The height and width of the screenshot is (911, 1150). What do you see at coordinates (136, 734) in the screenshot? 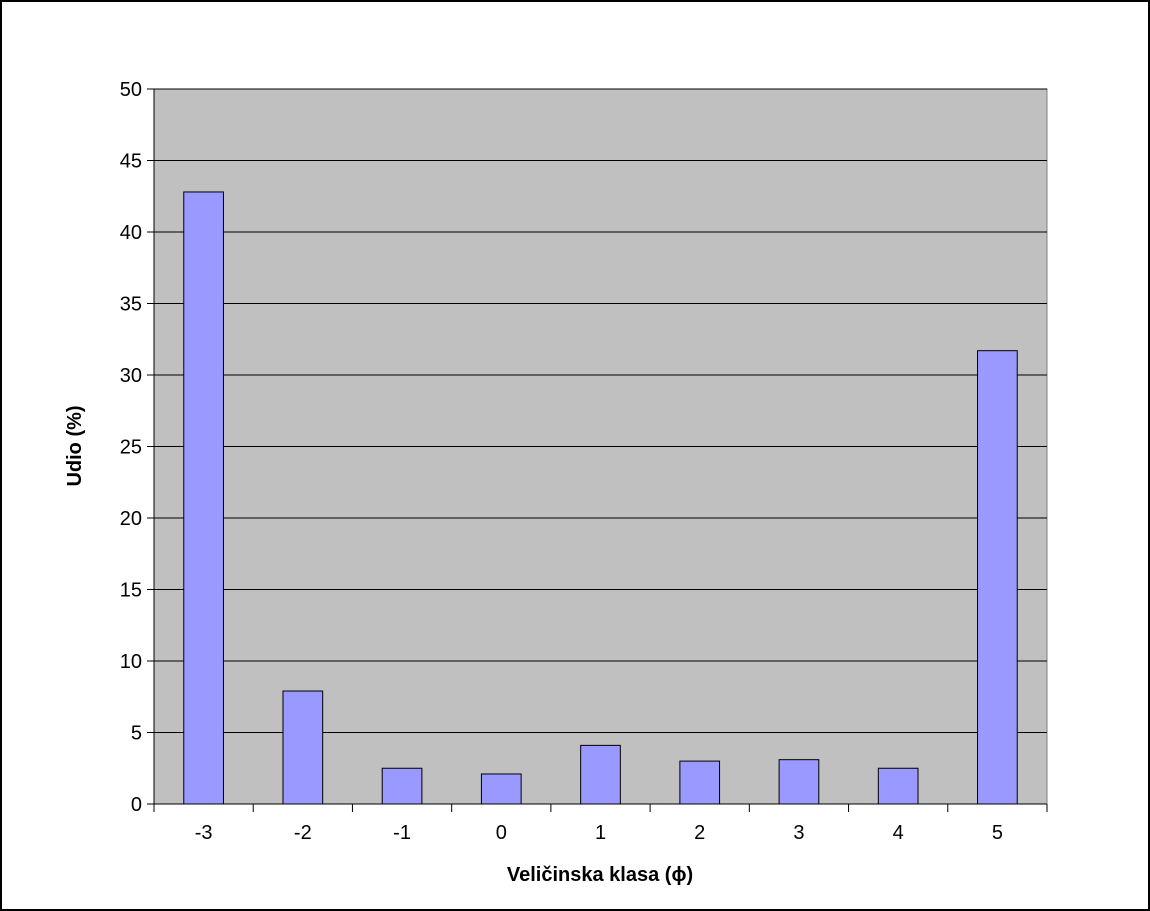
I see `y-tick-label: 5` at bounding box center [136, 734].